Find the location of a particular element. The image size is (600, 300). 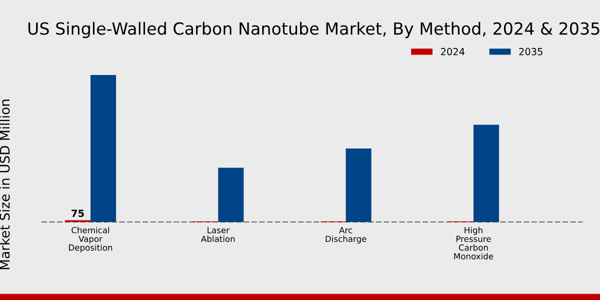

legend-label: 2024 is located at coordinates (452, 52).